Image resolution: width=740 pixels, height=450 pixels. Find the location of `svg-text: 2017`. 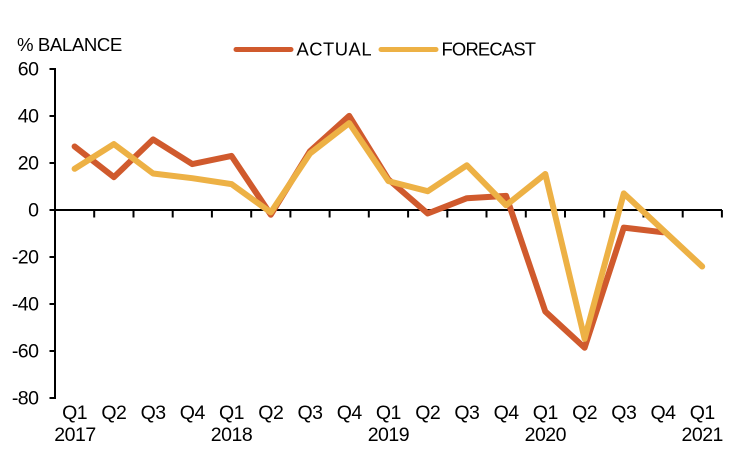

svg-text: 2017 is located at coordinates (74, 435).